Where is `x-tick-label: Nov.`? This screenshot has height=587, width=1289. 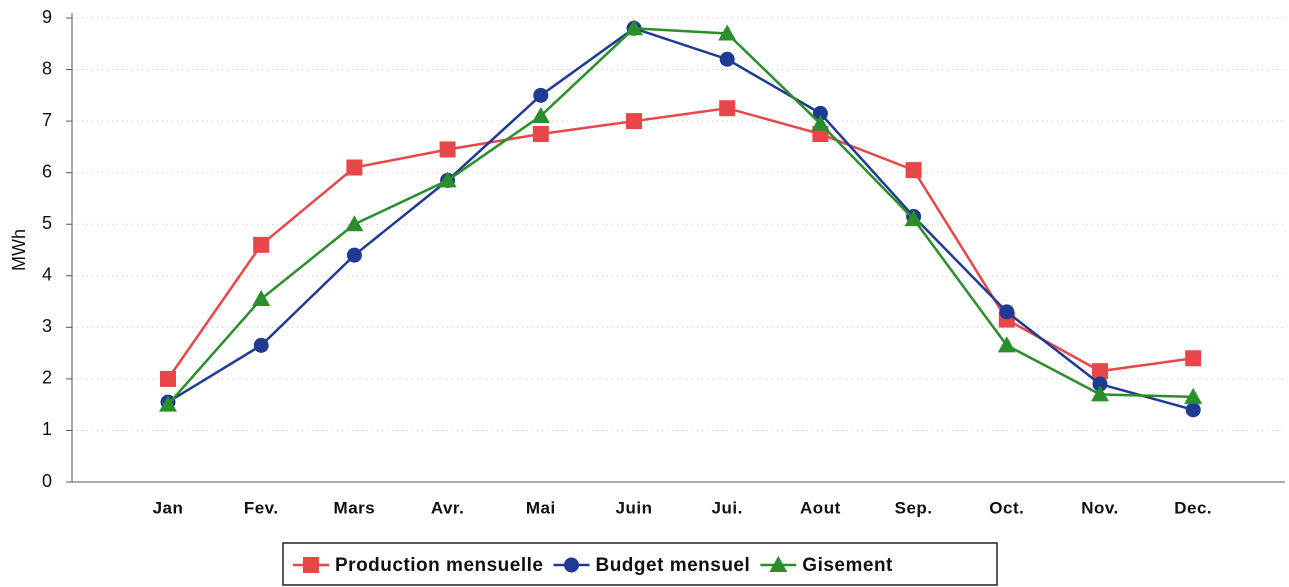
x-tick-label: Nov. is located at coordinates (1100, 507).